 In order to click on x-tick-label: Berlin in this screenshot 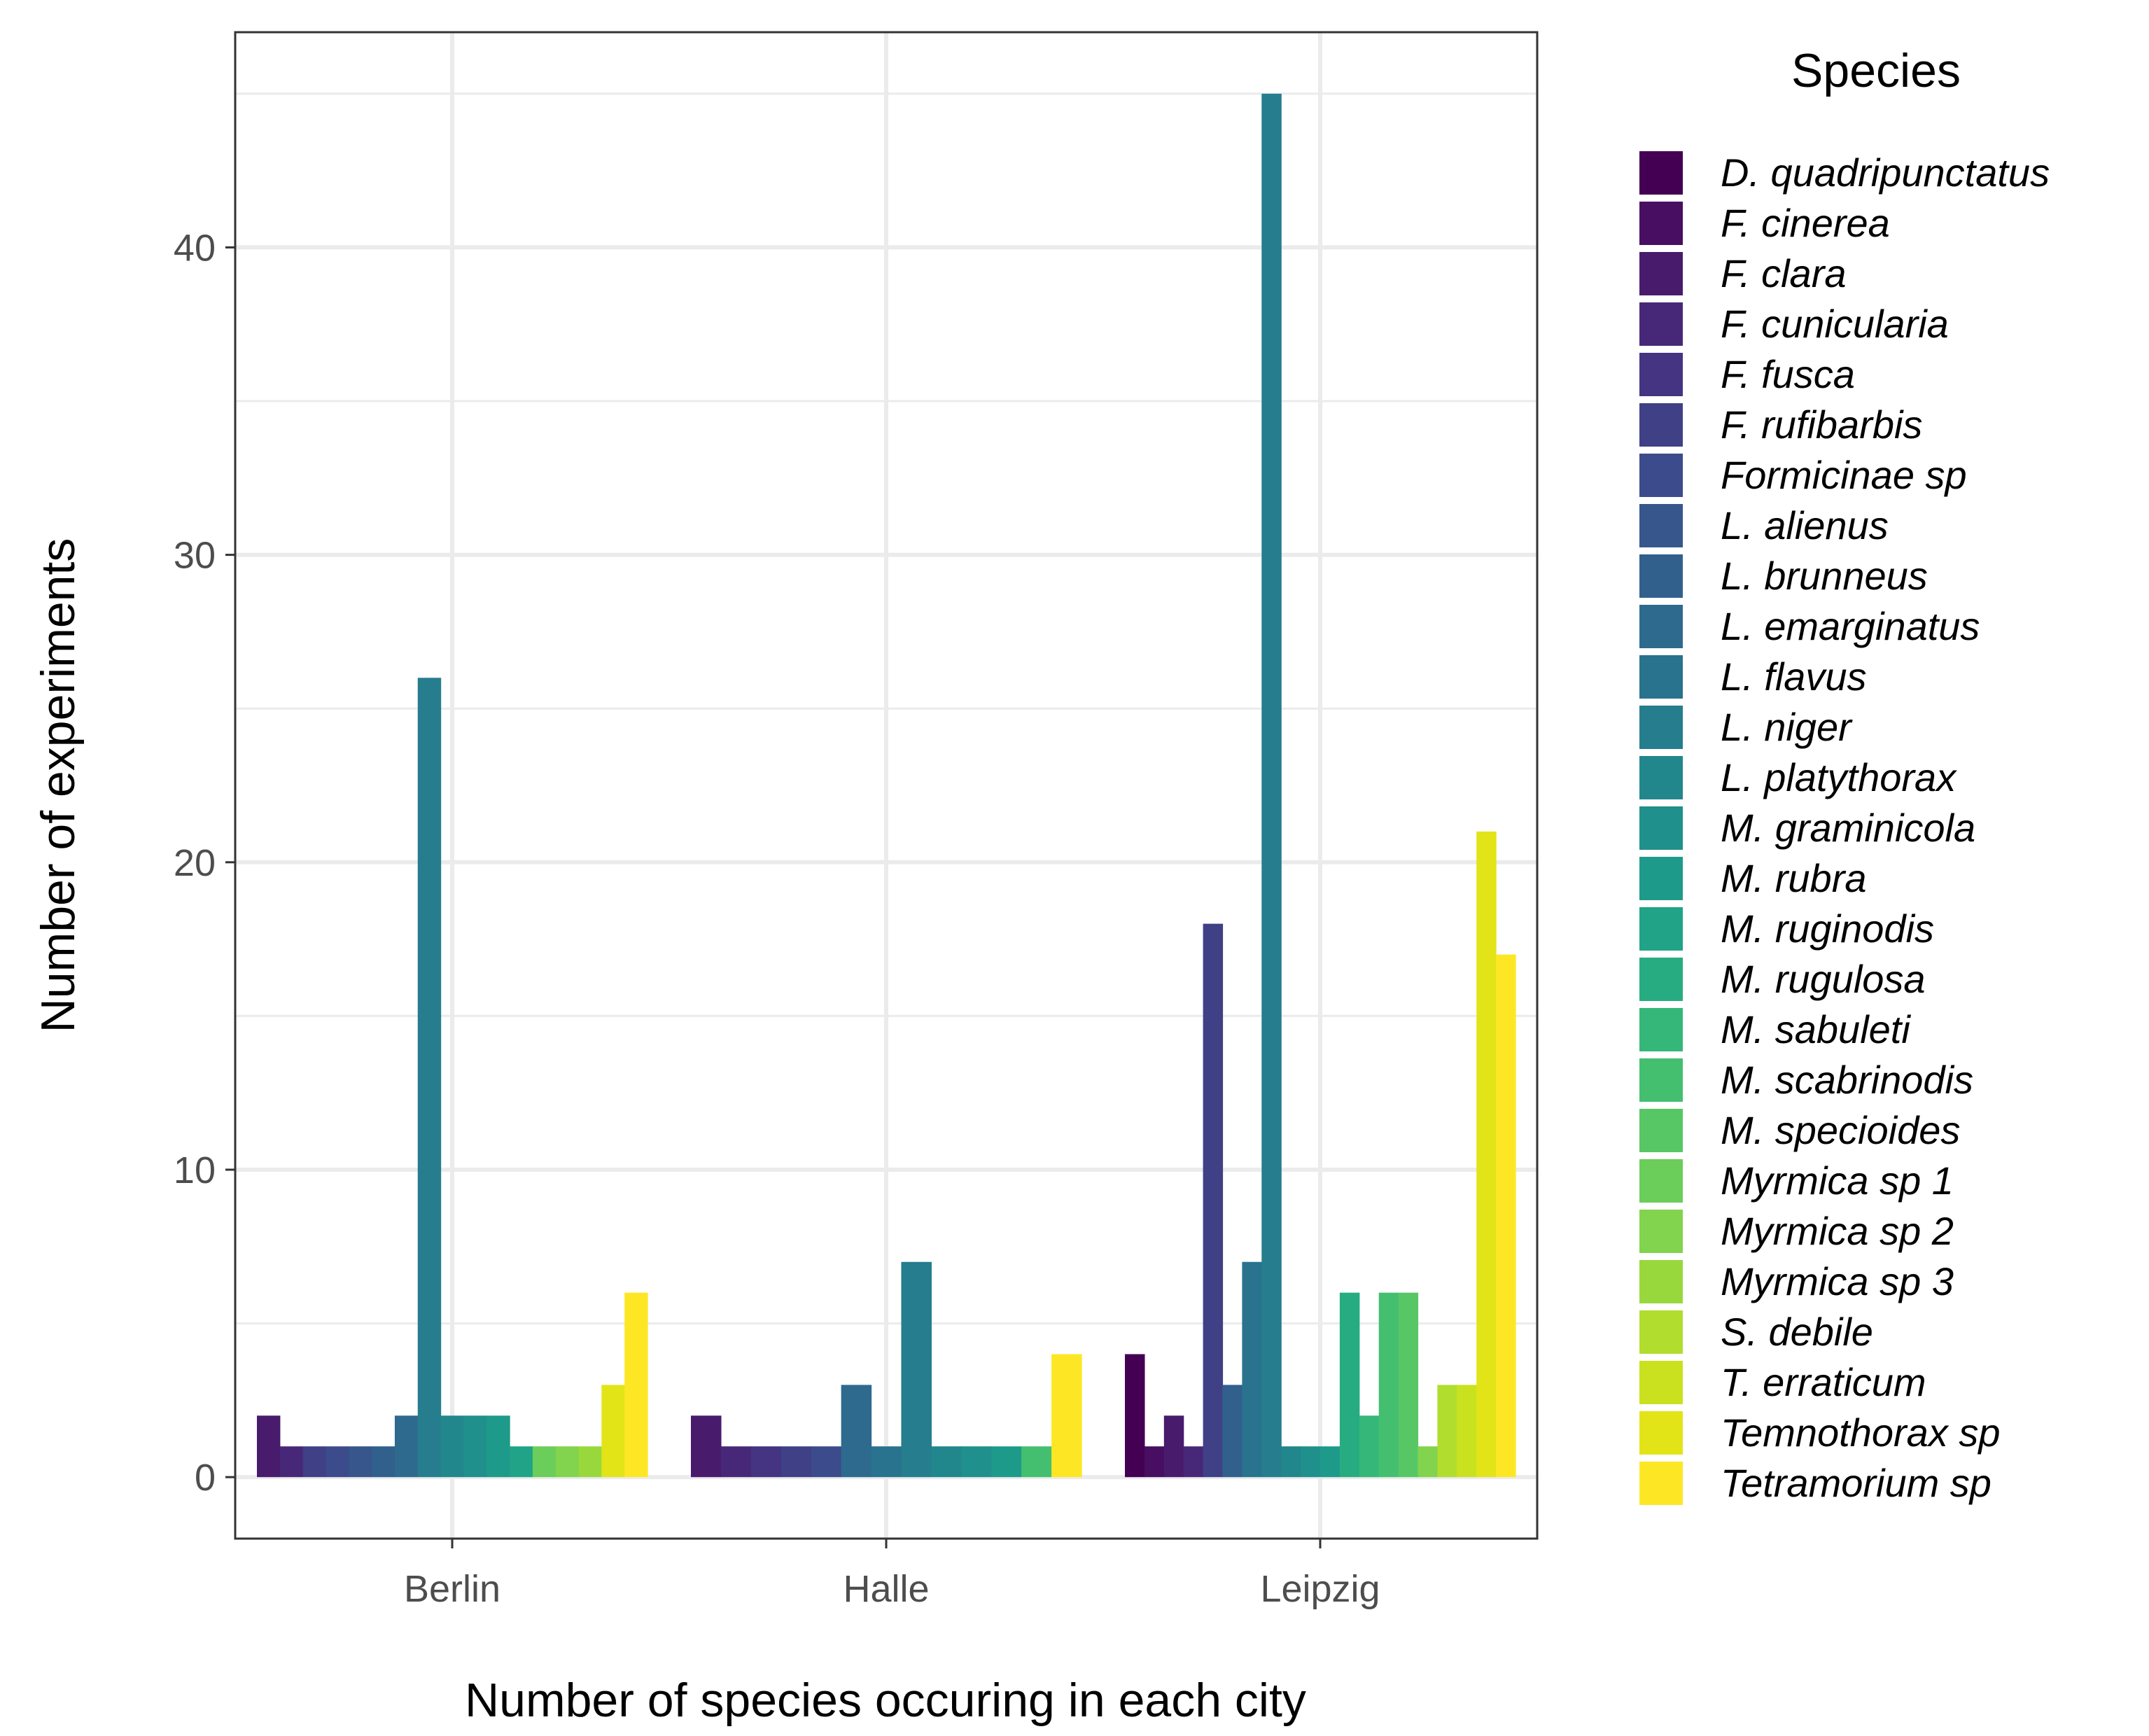, I will do `click(452, 1589)`.